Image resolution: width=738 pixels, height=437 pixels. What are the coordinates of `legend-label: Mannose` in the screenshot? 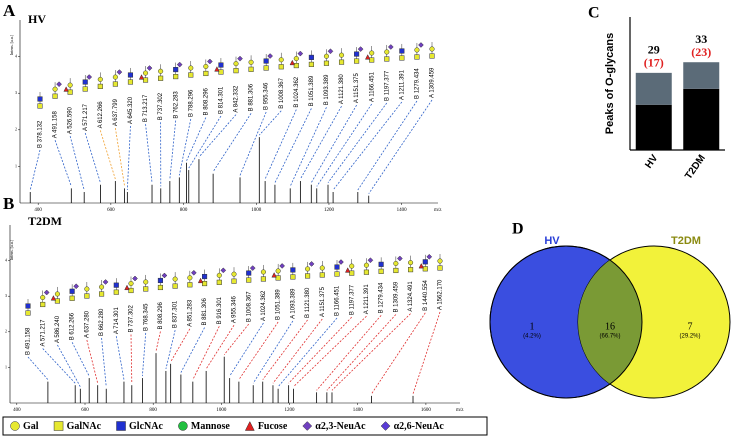 It's located at (210, 426).